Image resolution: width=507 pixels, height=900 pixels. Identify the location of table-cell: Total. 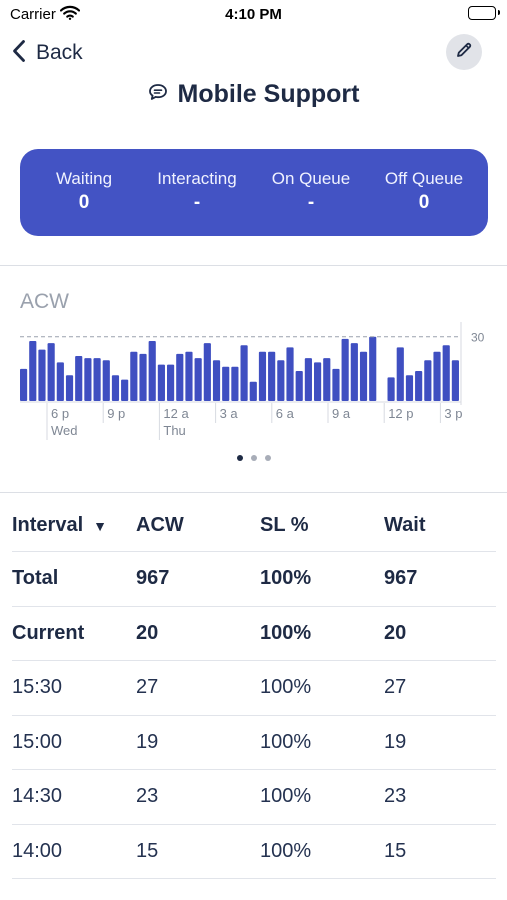
(35, 578).